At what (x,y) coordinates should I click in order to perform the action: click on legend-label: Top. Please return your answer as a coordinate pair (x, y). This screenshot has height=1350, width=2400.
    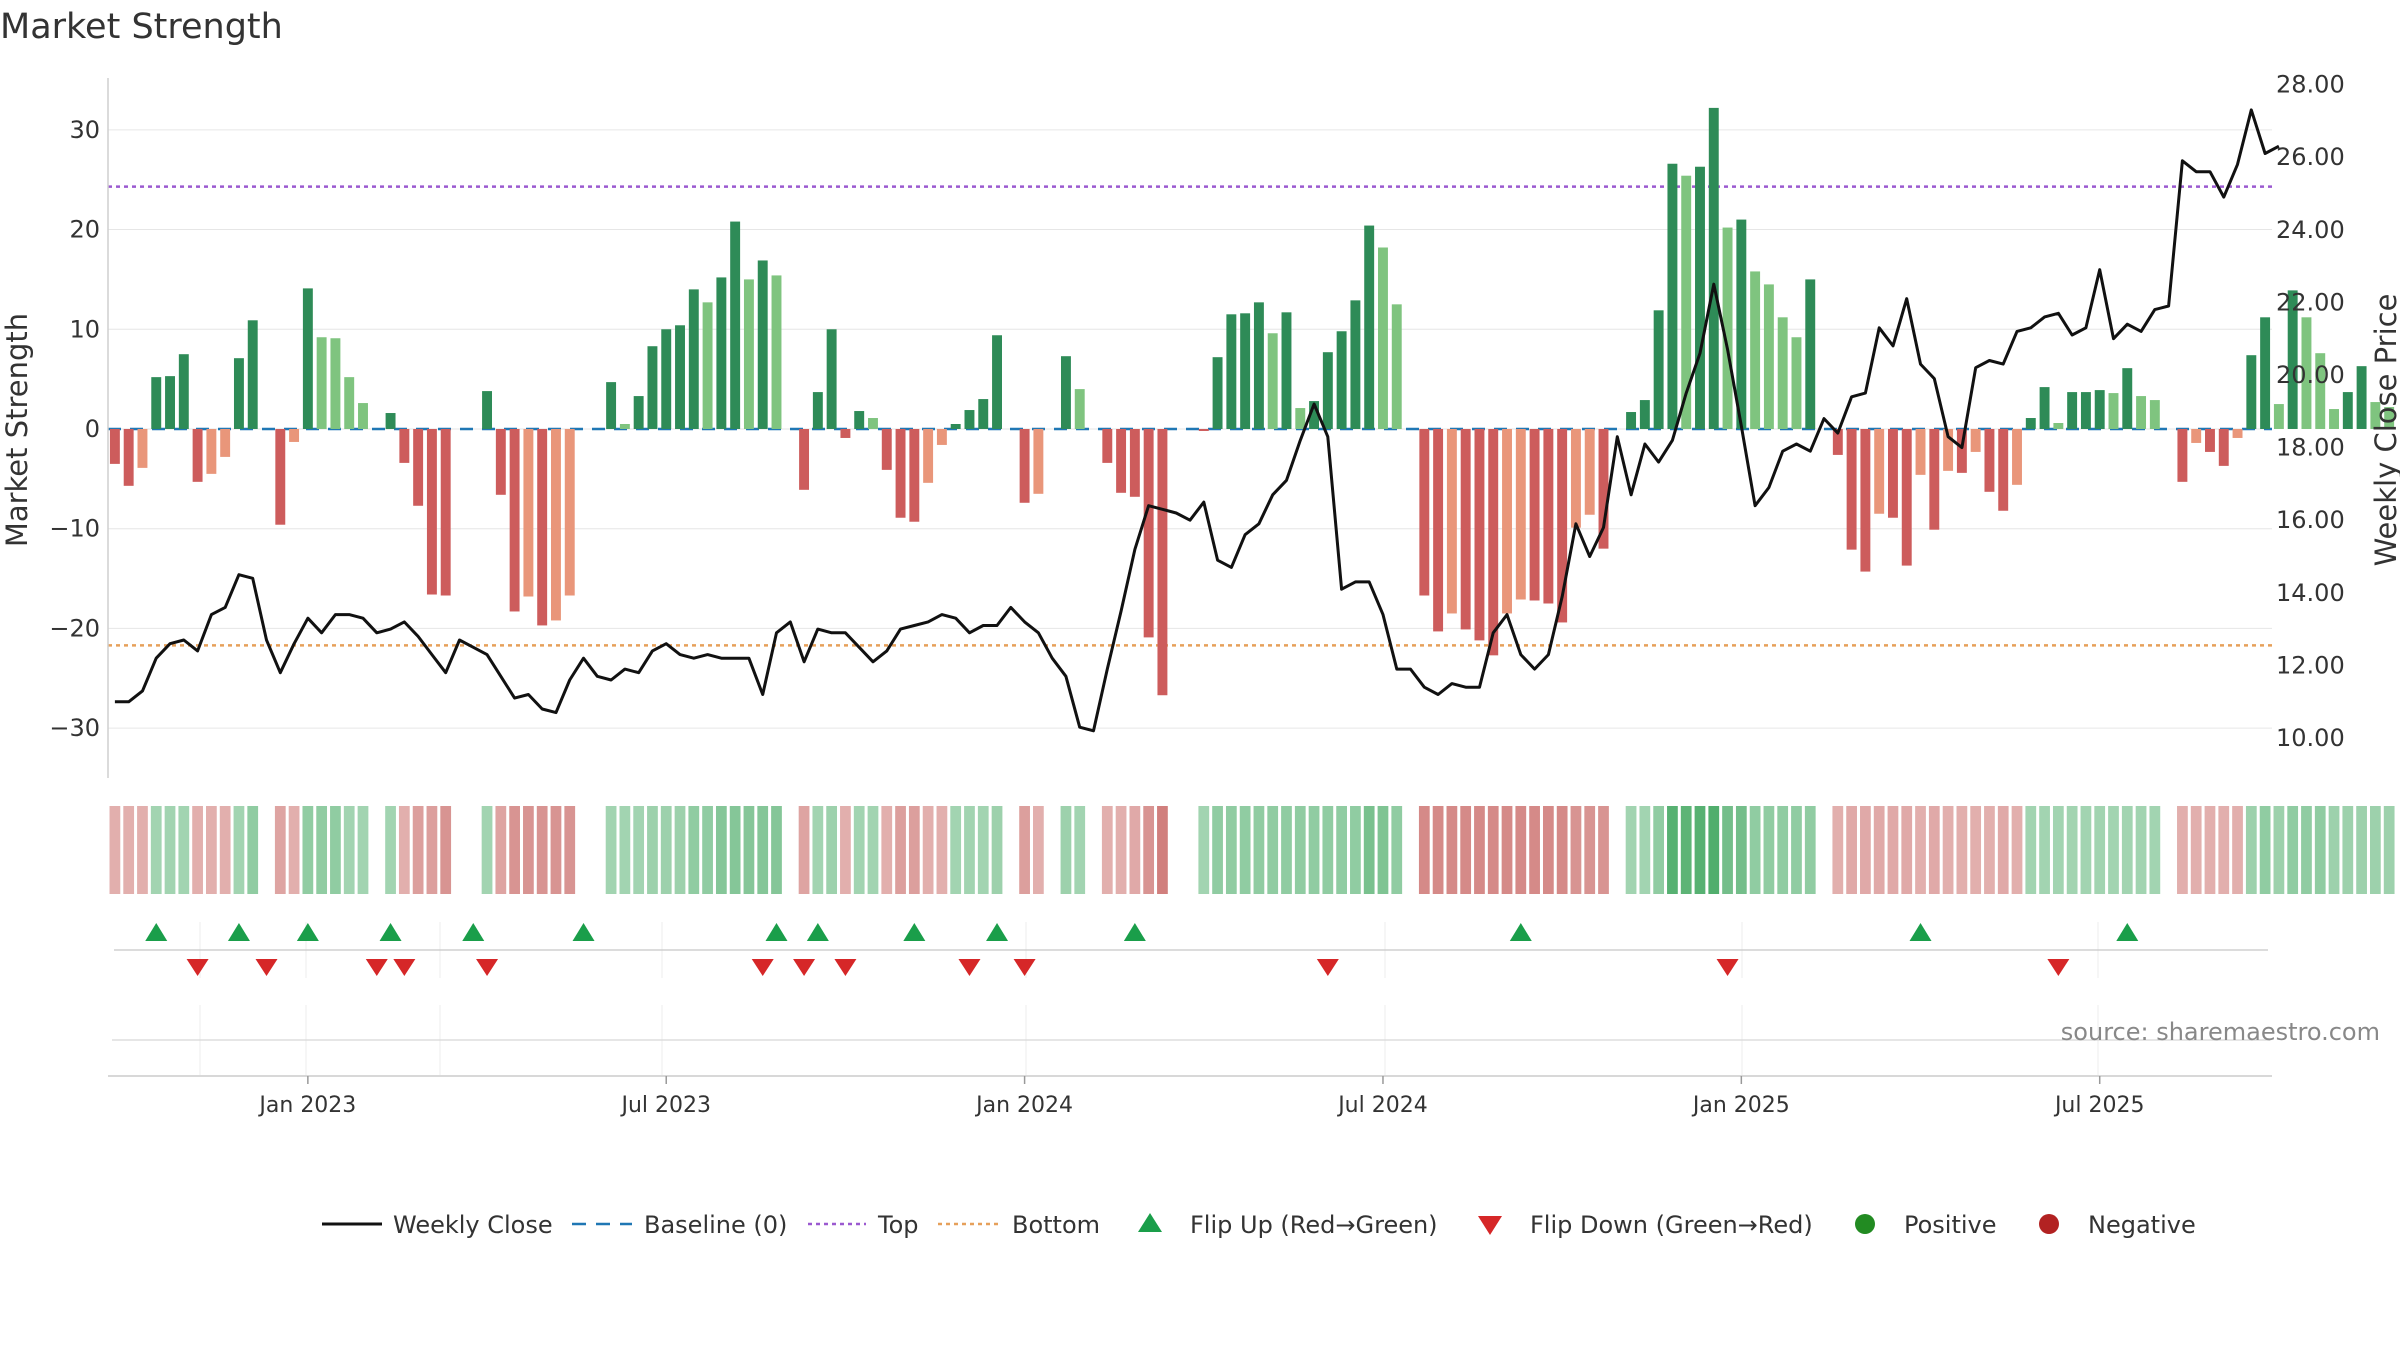
    Looking at the image, I should click on (898, 1225).